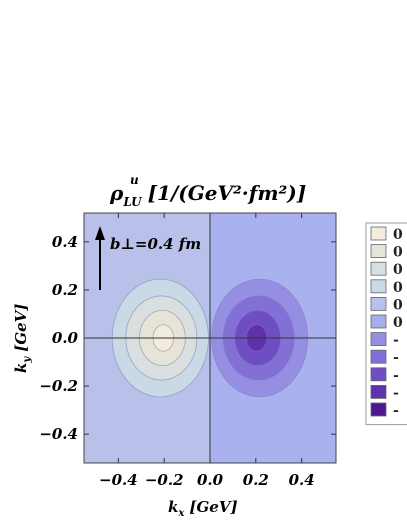  I want to click on x-tick-label-1: −0.4, so click(118, 480).